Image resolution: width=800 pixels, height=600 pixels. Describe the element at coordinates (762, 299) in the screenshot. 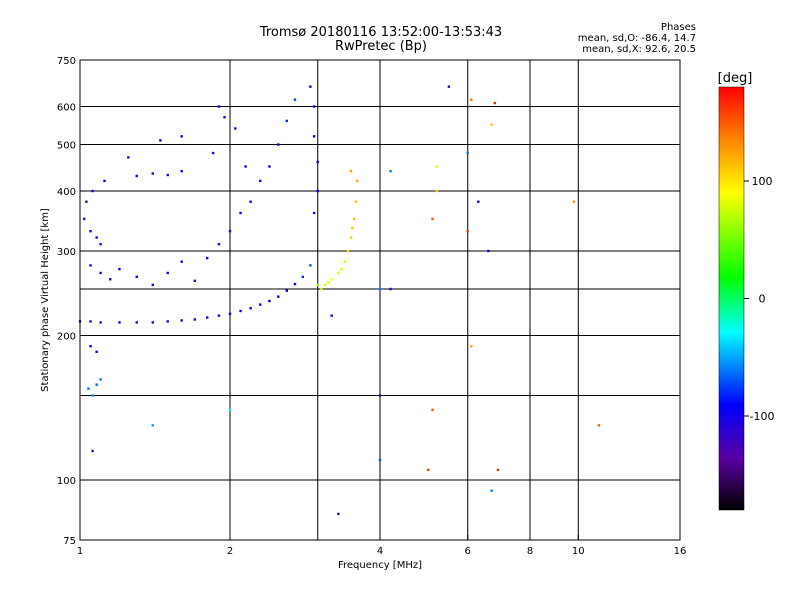

I see `colorbar-tick-label: 0` at that location.